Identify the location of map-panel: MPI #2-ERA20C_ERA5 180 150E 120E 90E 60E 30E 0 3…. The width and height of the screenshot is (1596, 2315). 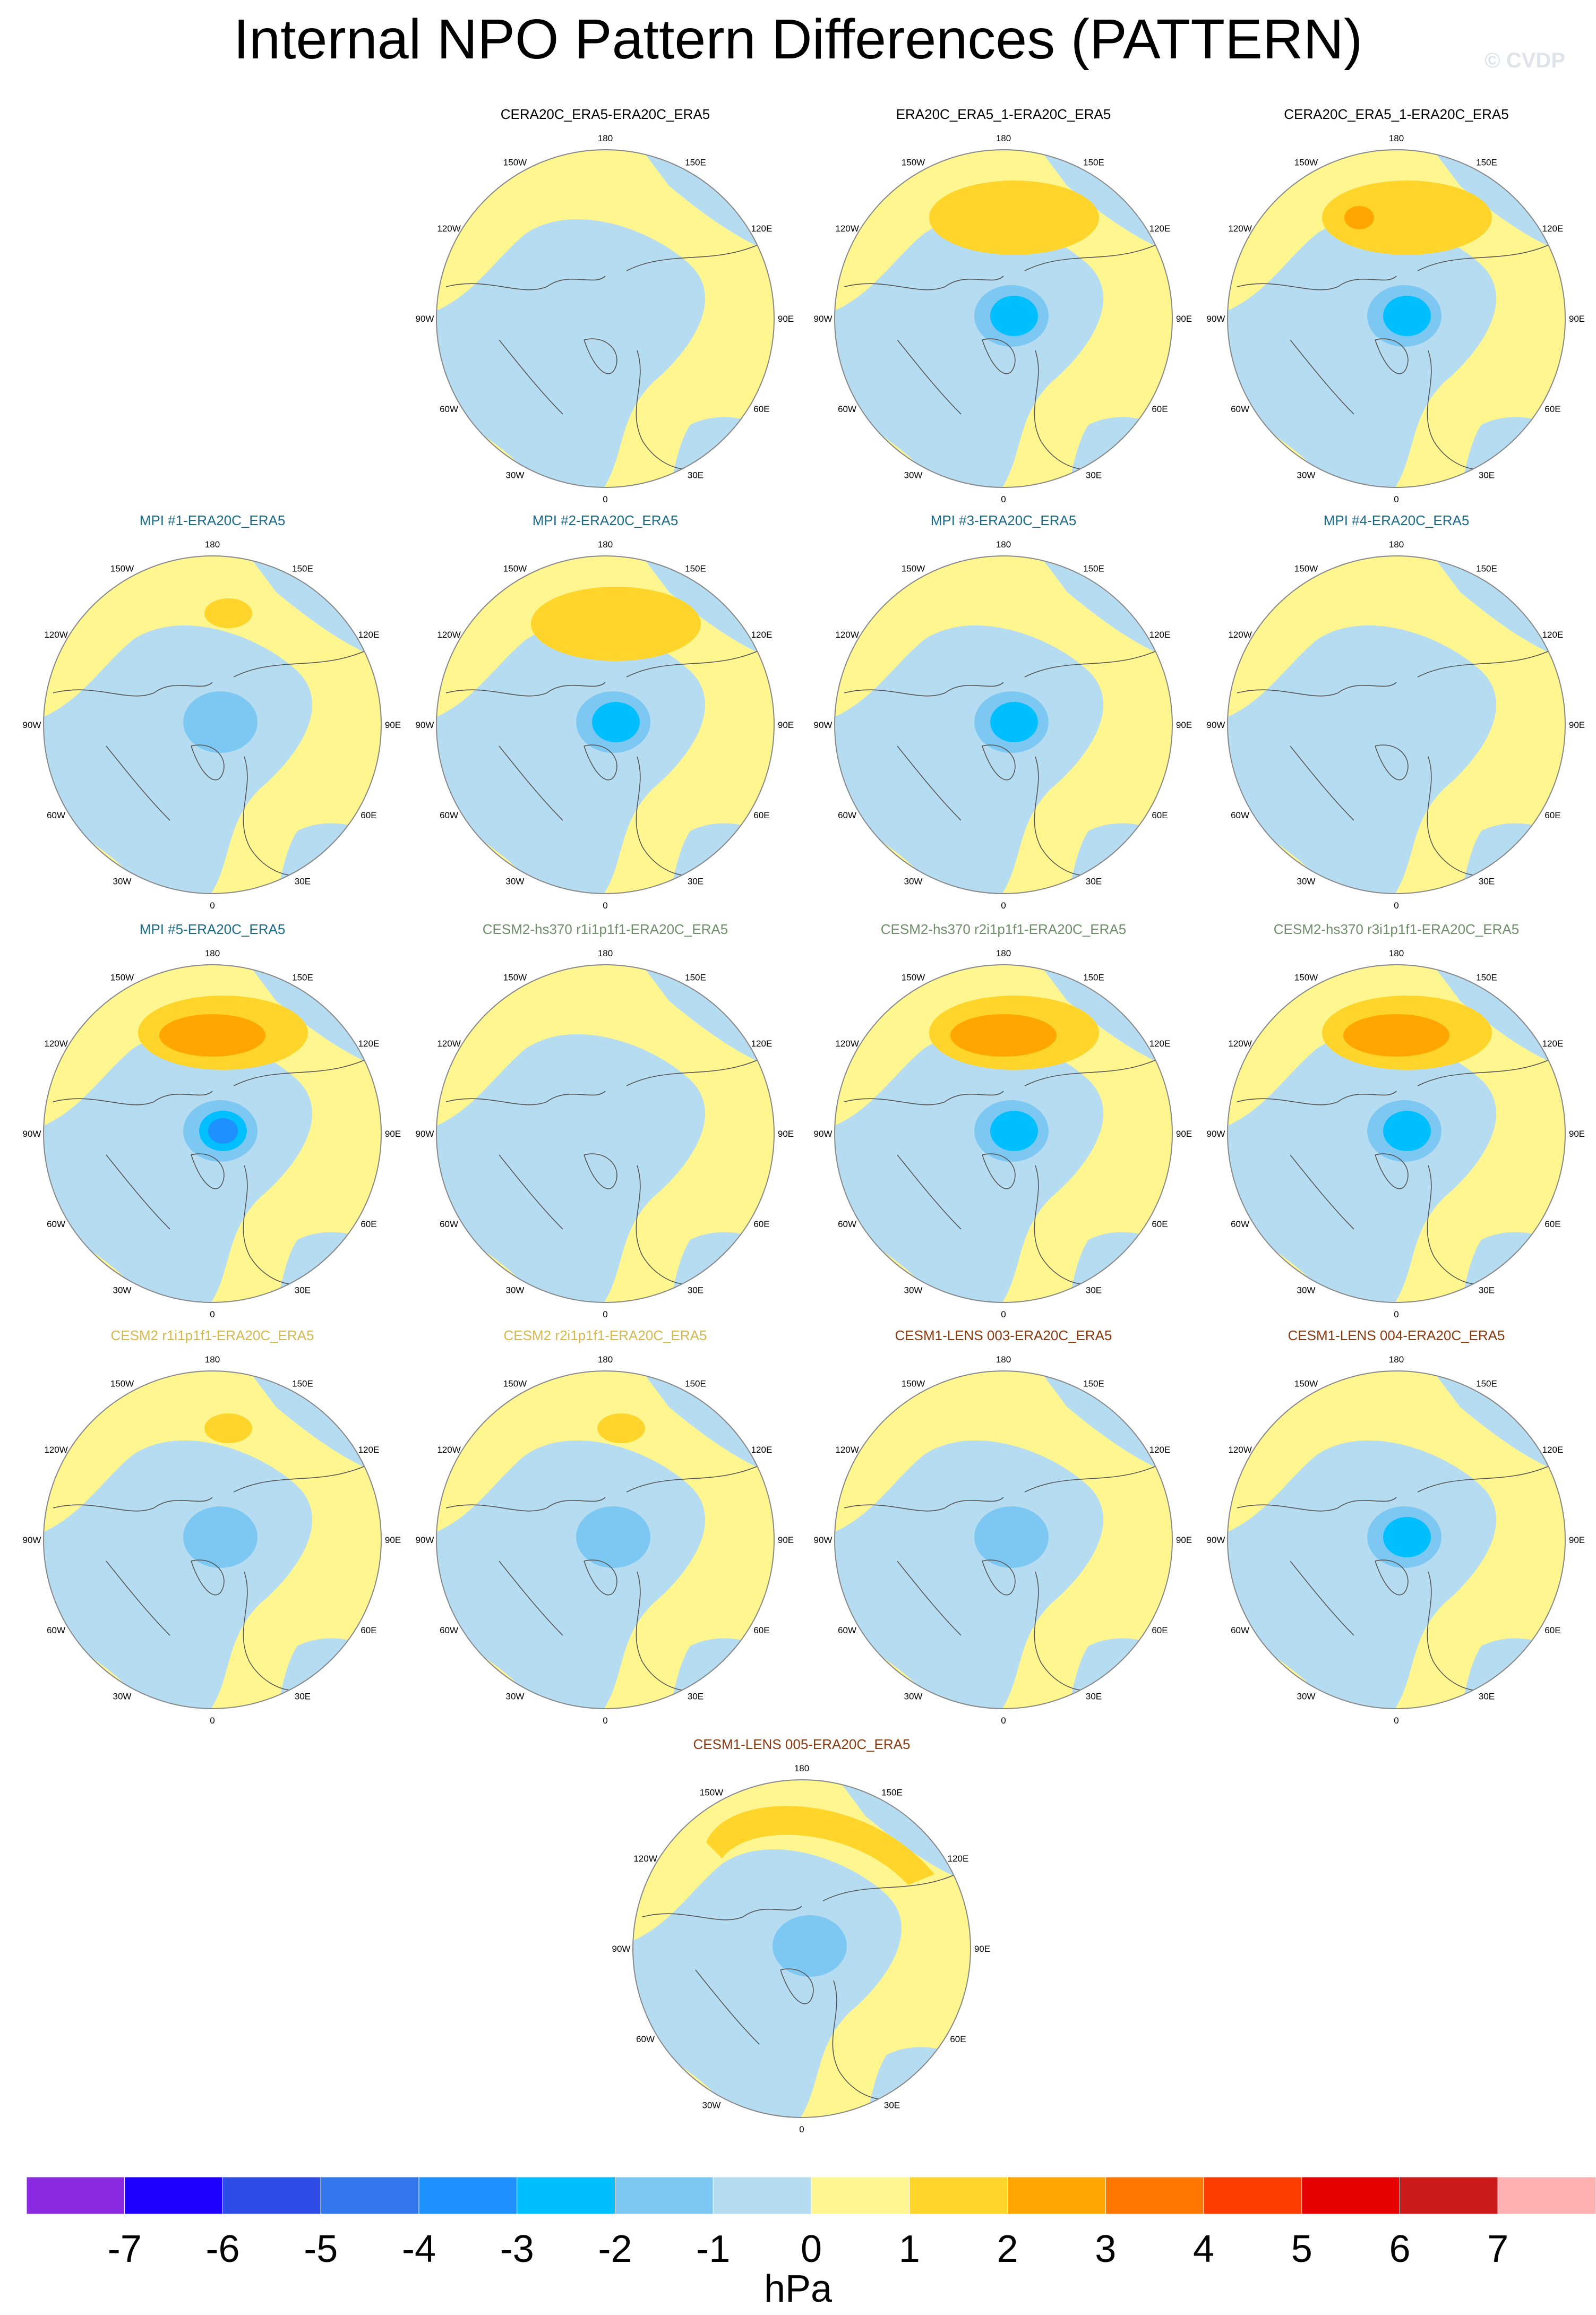
(606, 714).